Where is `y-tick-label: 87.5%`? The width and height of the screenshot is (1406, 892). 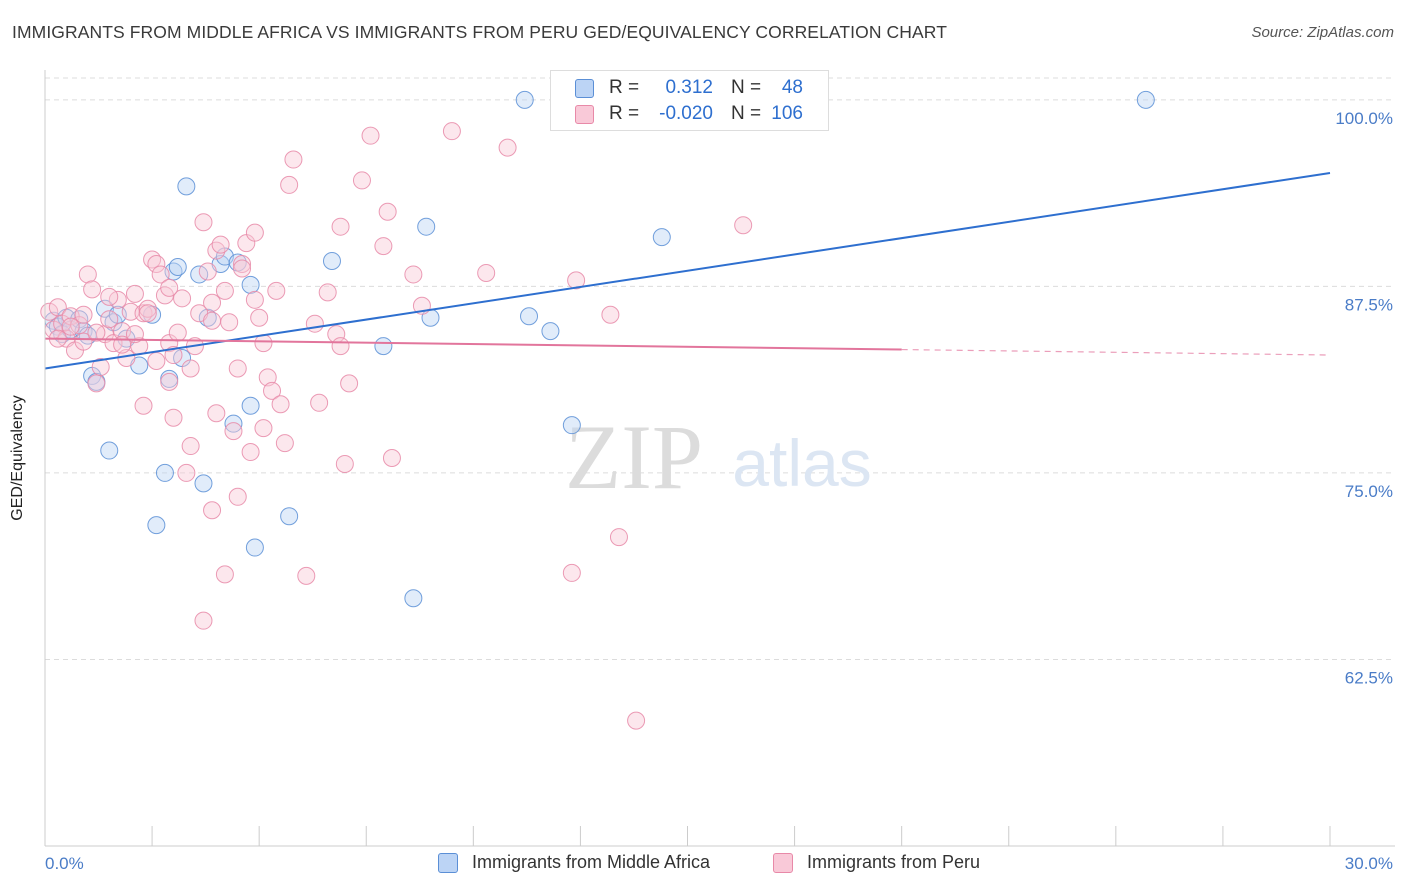
y-tick-label: 87.5% is located at coordinates (1369, 304).